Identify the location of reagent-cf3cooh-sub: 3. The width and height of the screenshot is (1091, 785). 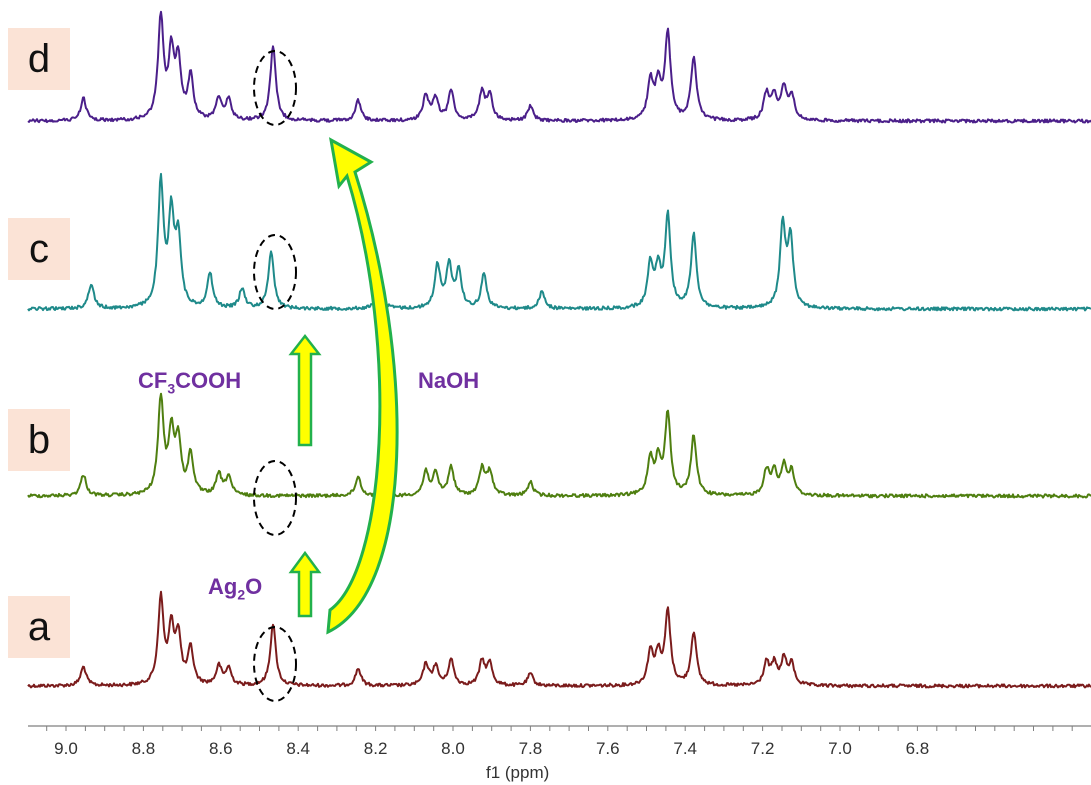
(171, 388).